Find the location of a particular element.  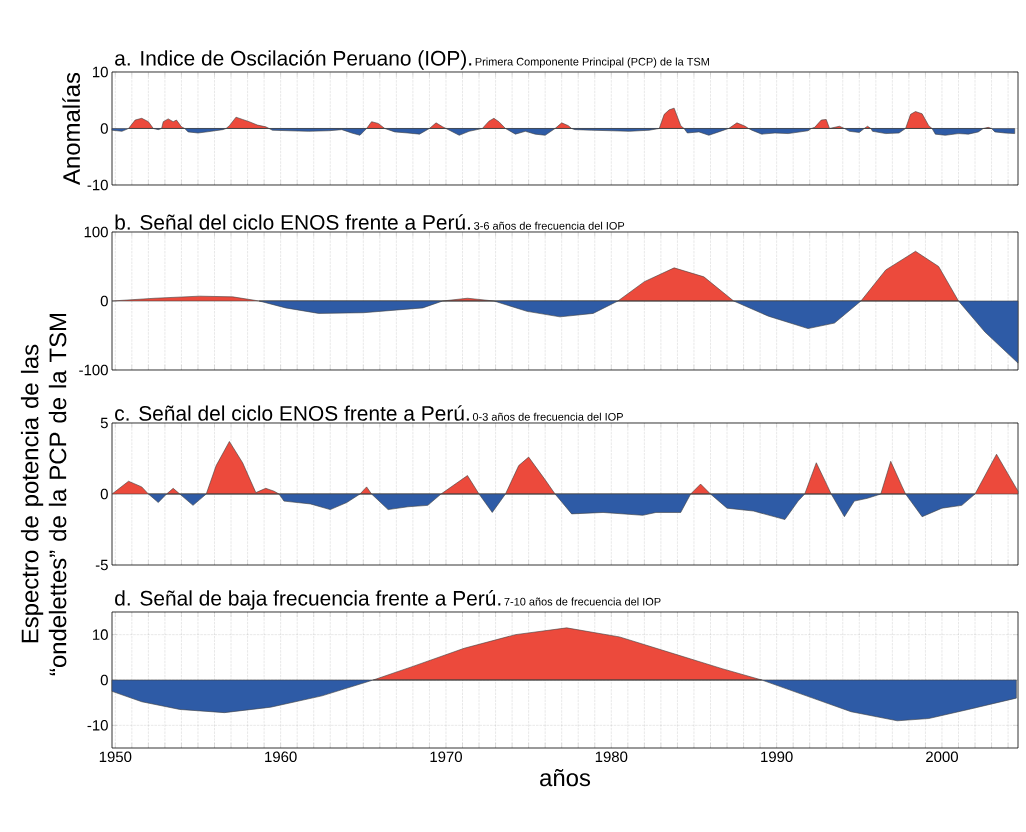

y-tick-label: 5 is located at coordinates (104, 423).